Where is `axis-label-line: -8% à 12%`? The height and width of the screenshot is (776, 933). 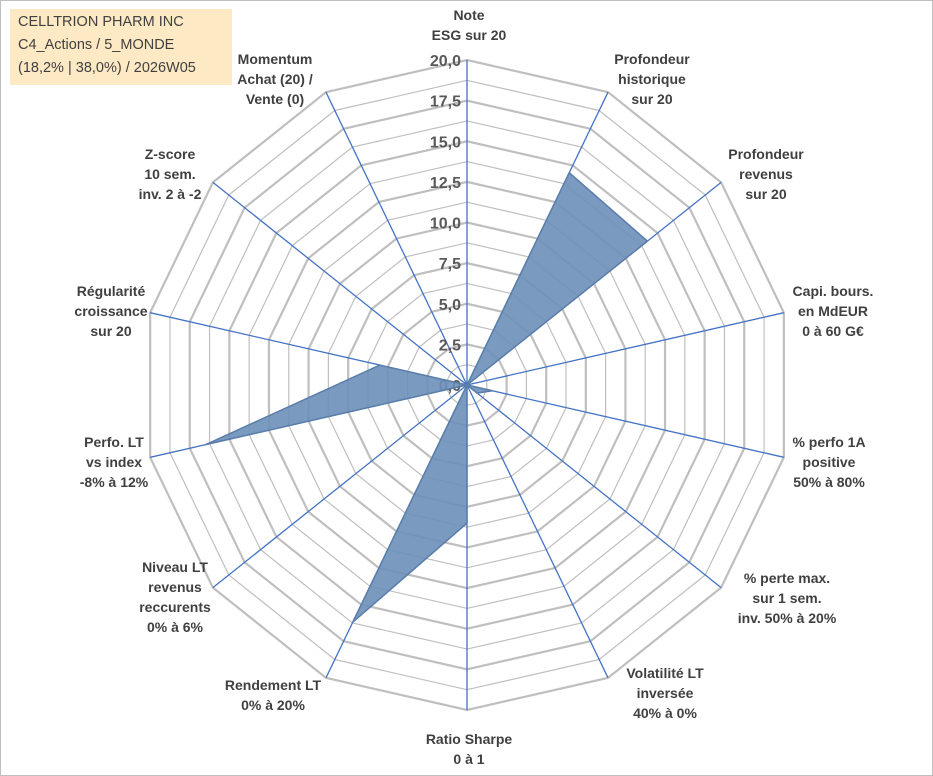 axis-label-line: -8% à 12% is located at coordinates (114, 482).